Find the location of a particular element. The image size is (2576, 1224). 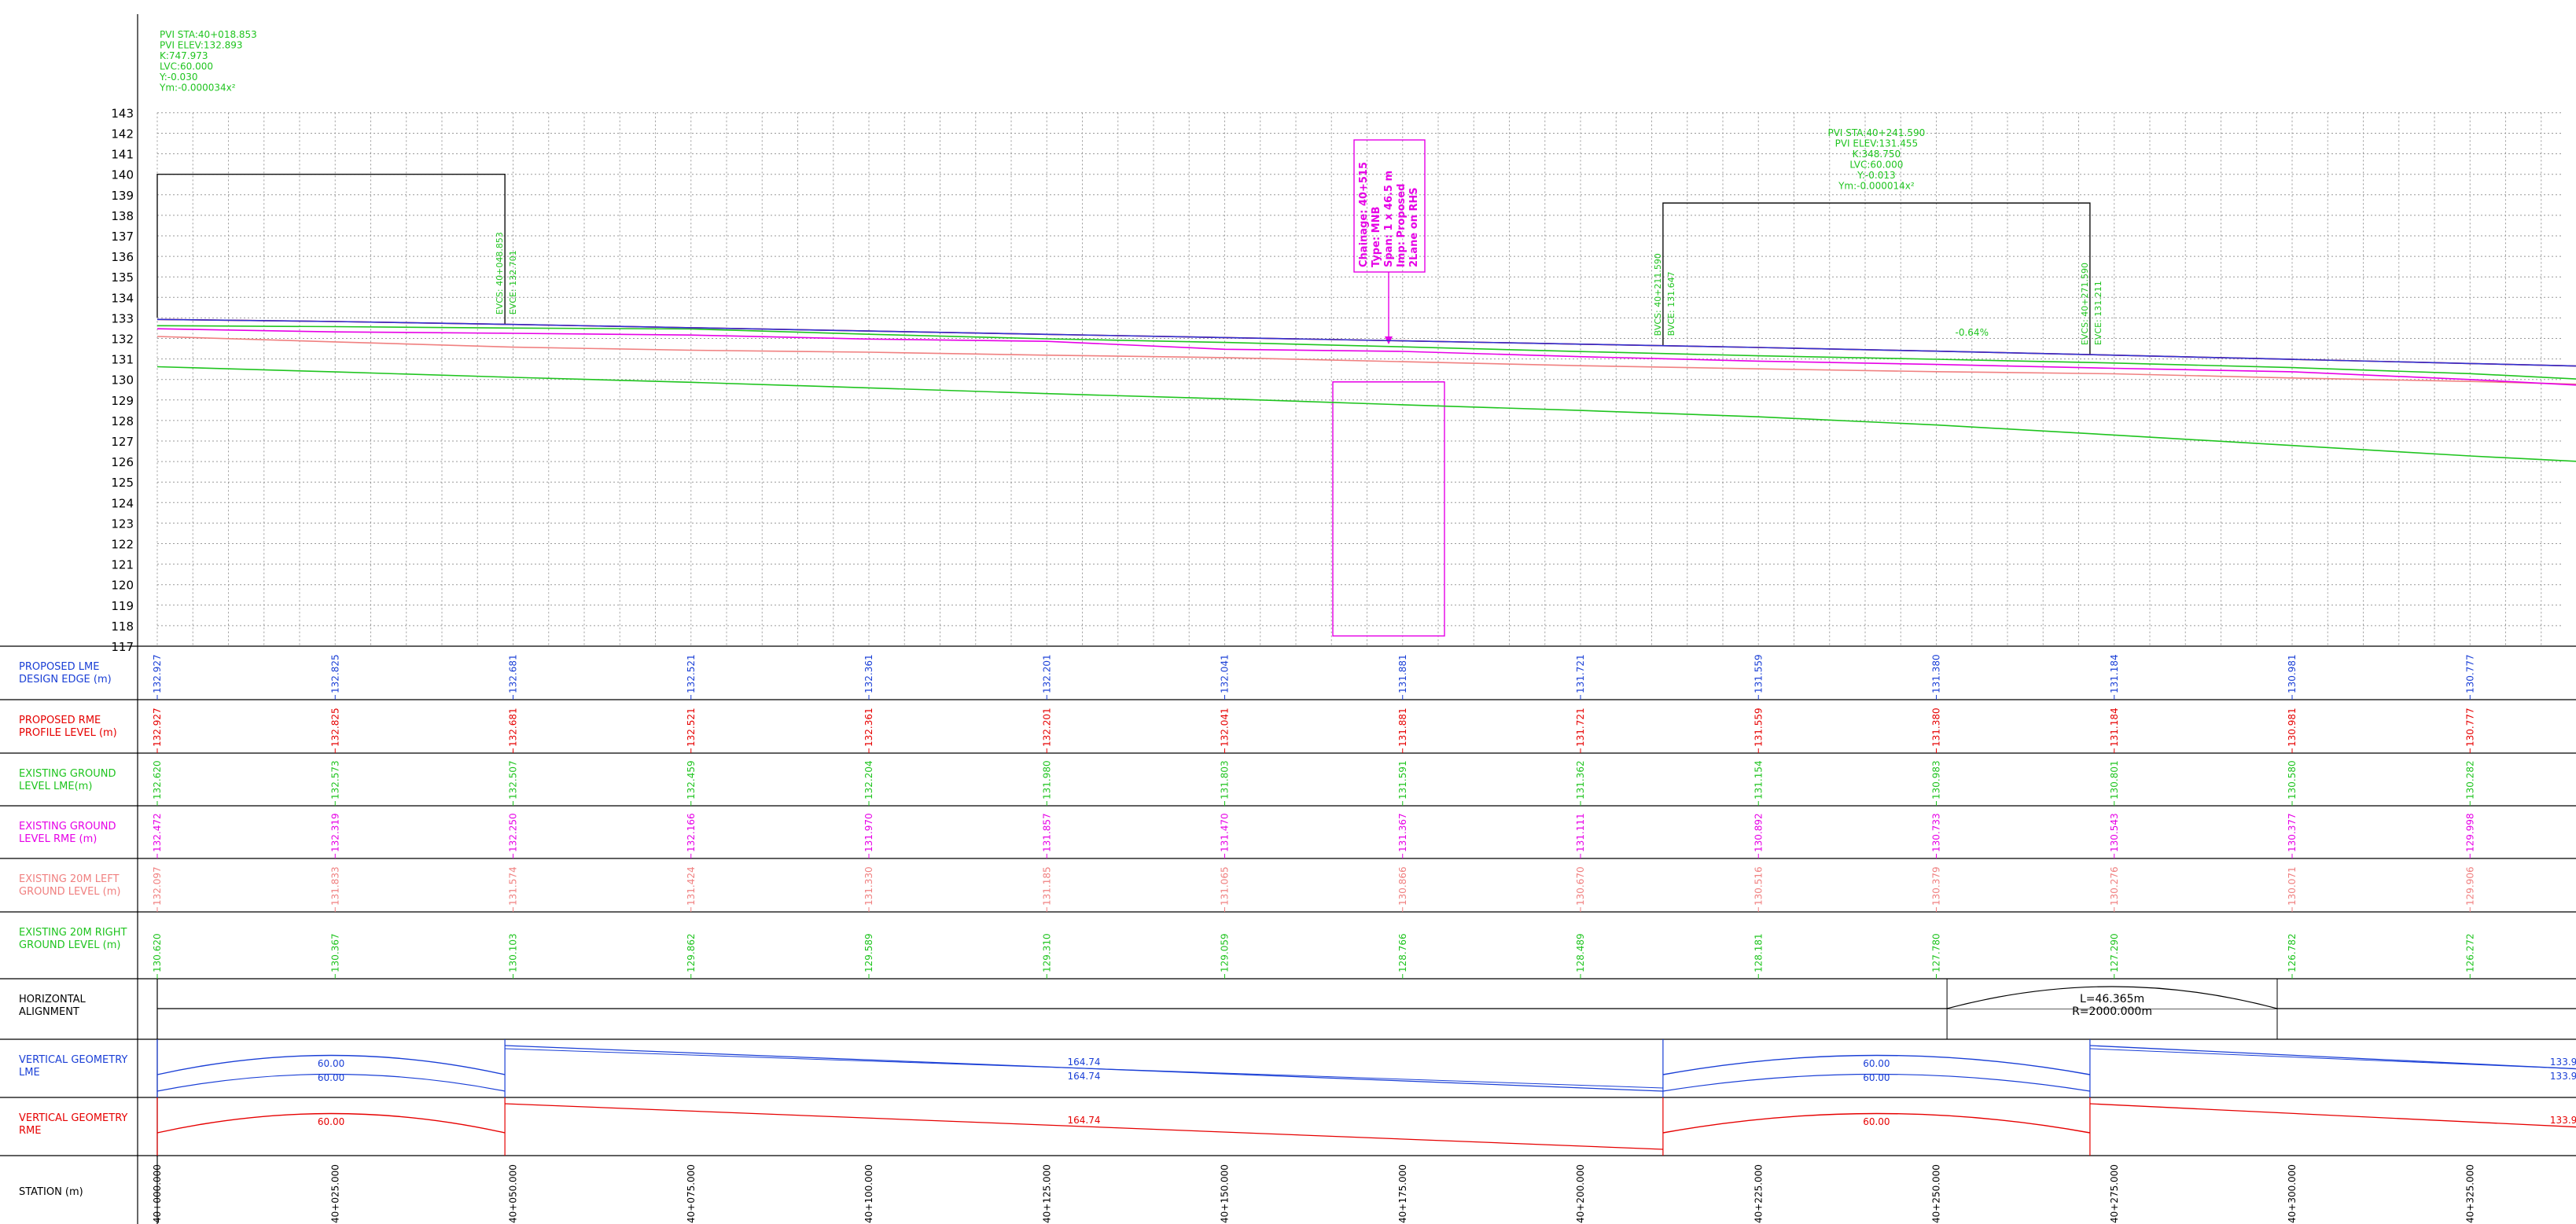

curve-radius-label: R=2000.000m is located at coordinates (2112, 1012).